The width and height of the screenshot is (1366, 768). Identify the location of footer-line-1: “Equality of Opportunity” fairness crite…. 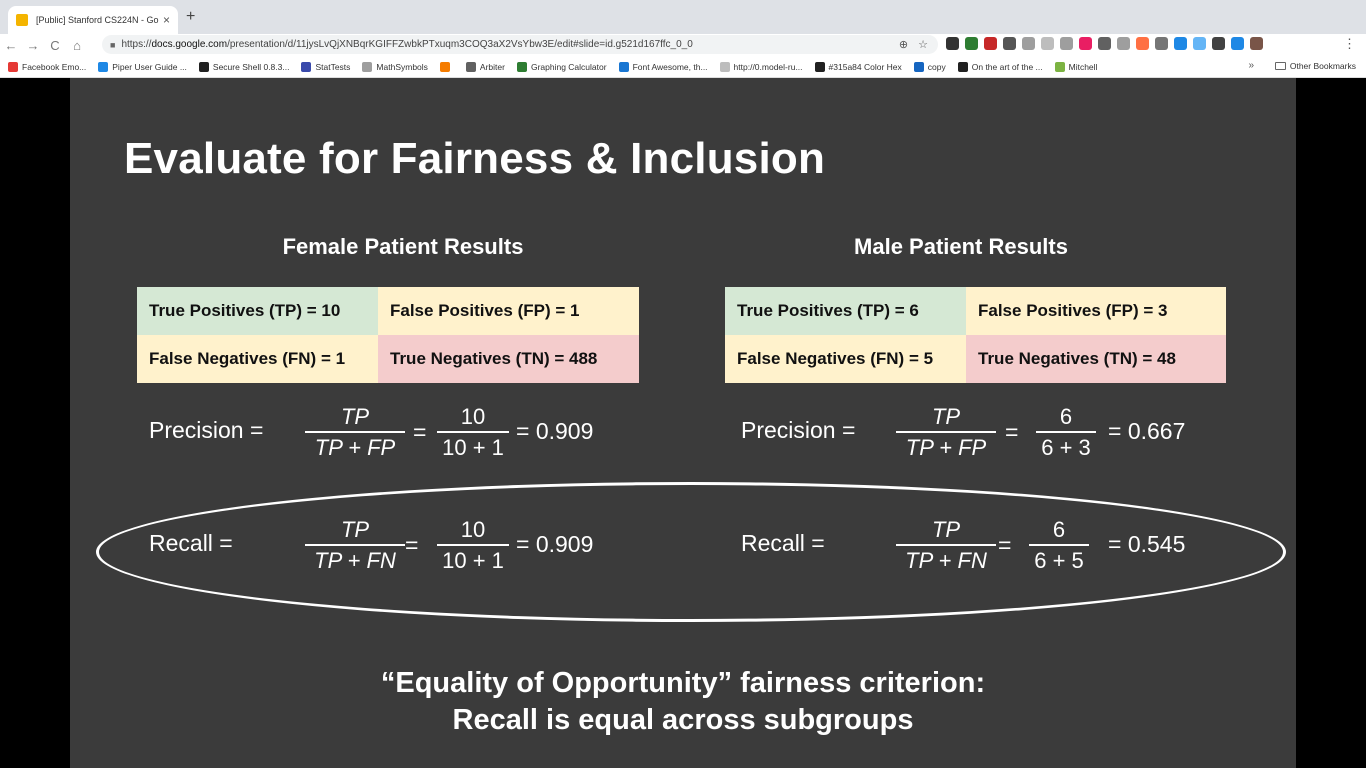
(683, 683).